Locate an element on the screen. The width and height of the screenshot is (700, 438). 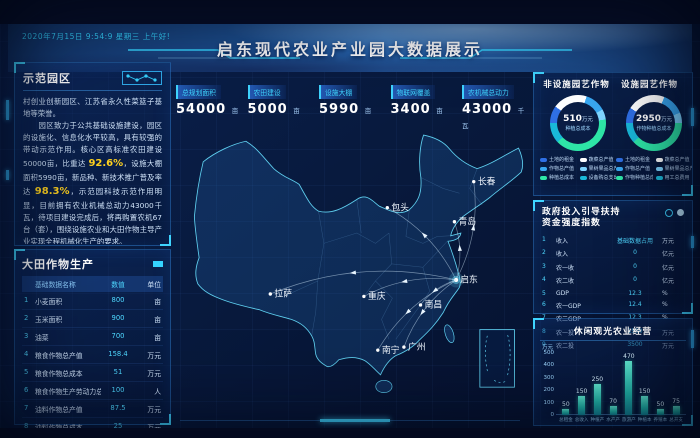
row-unit: 亿元 is located at coordinates (668, 268).